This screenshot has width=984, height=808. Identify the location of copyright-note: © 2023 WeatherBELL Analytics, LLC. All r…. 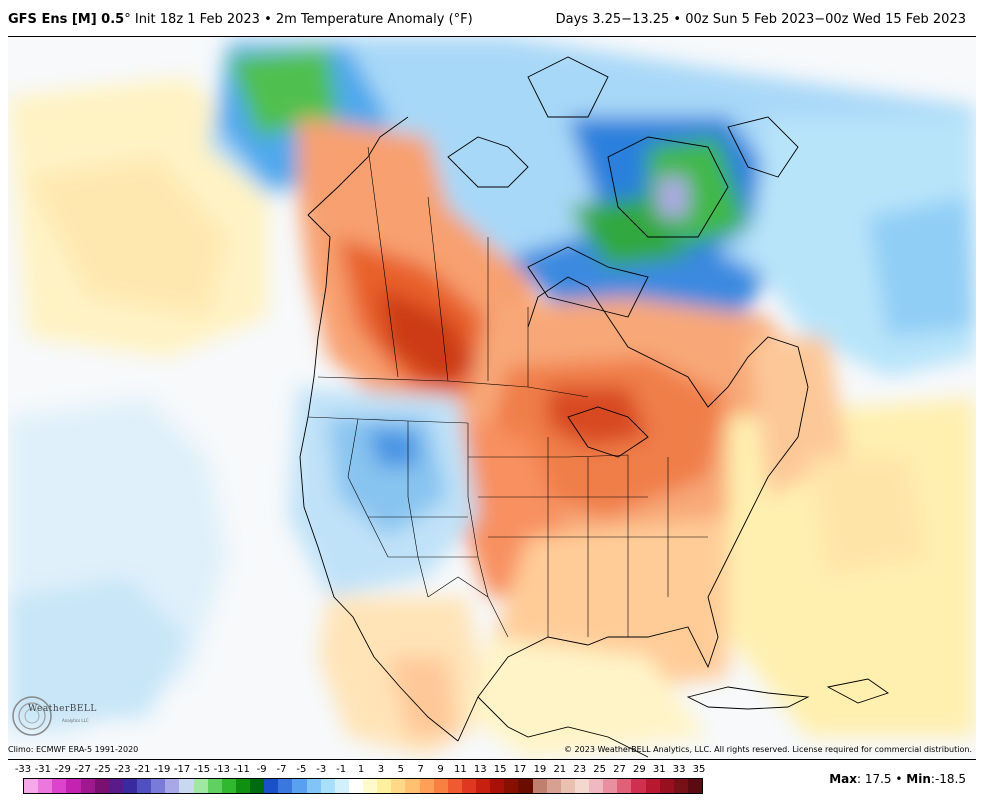
(768, 749).